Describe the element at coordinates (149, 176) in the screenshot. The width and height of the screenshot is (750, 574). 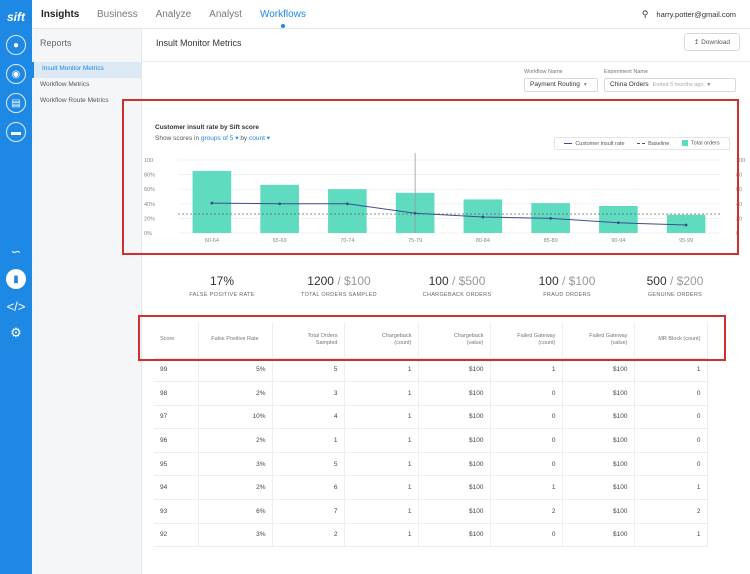
I see `y-tick-left: 80%` at that location.